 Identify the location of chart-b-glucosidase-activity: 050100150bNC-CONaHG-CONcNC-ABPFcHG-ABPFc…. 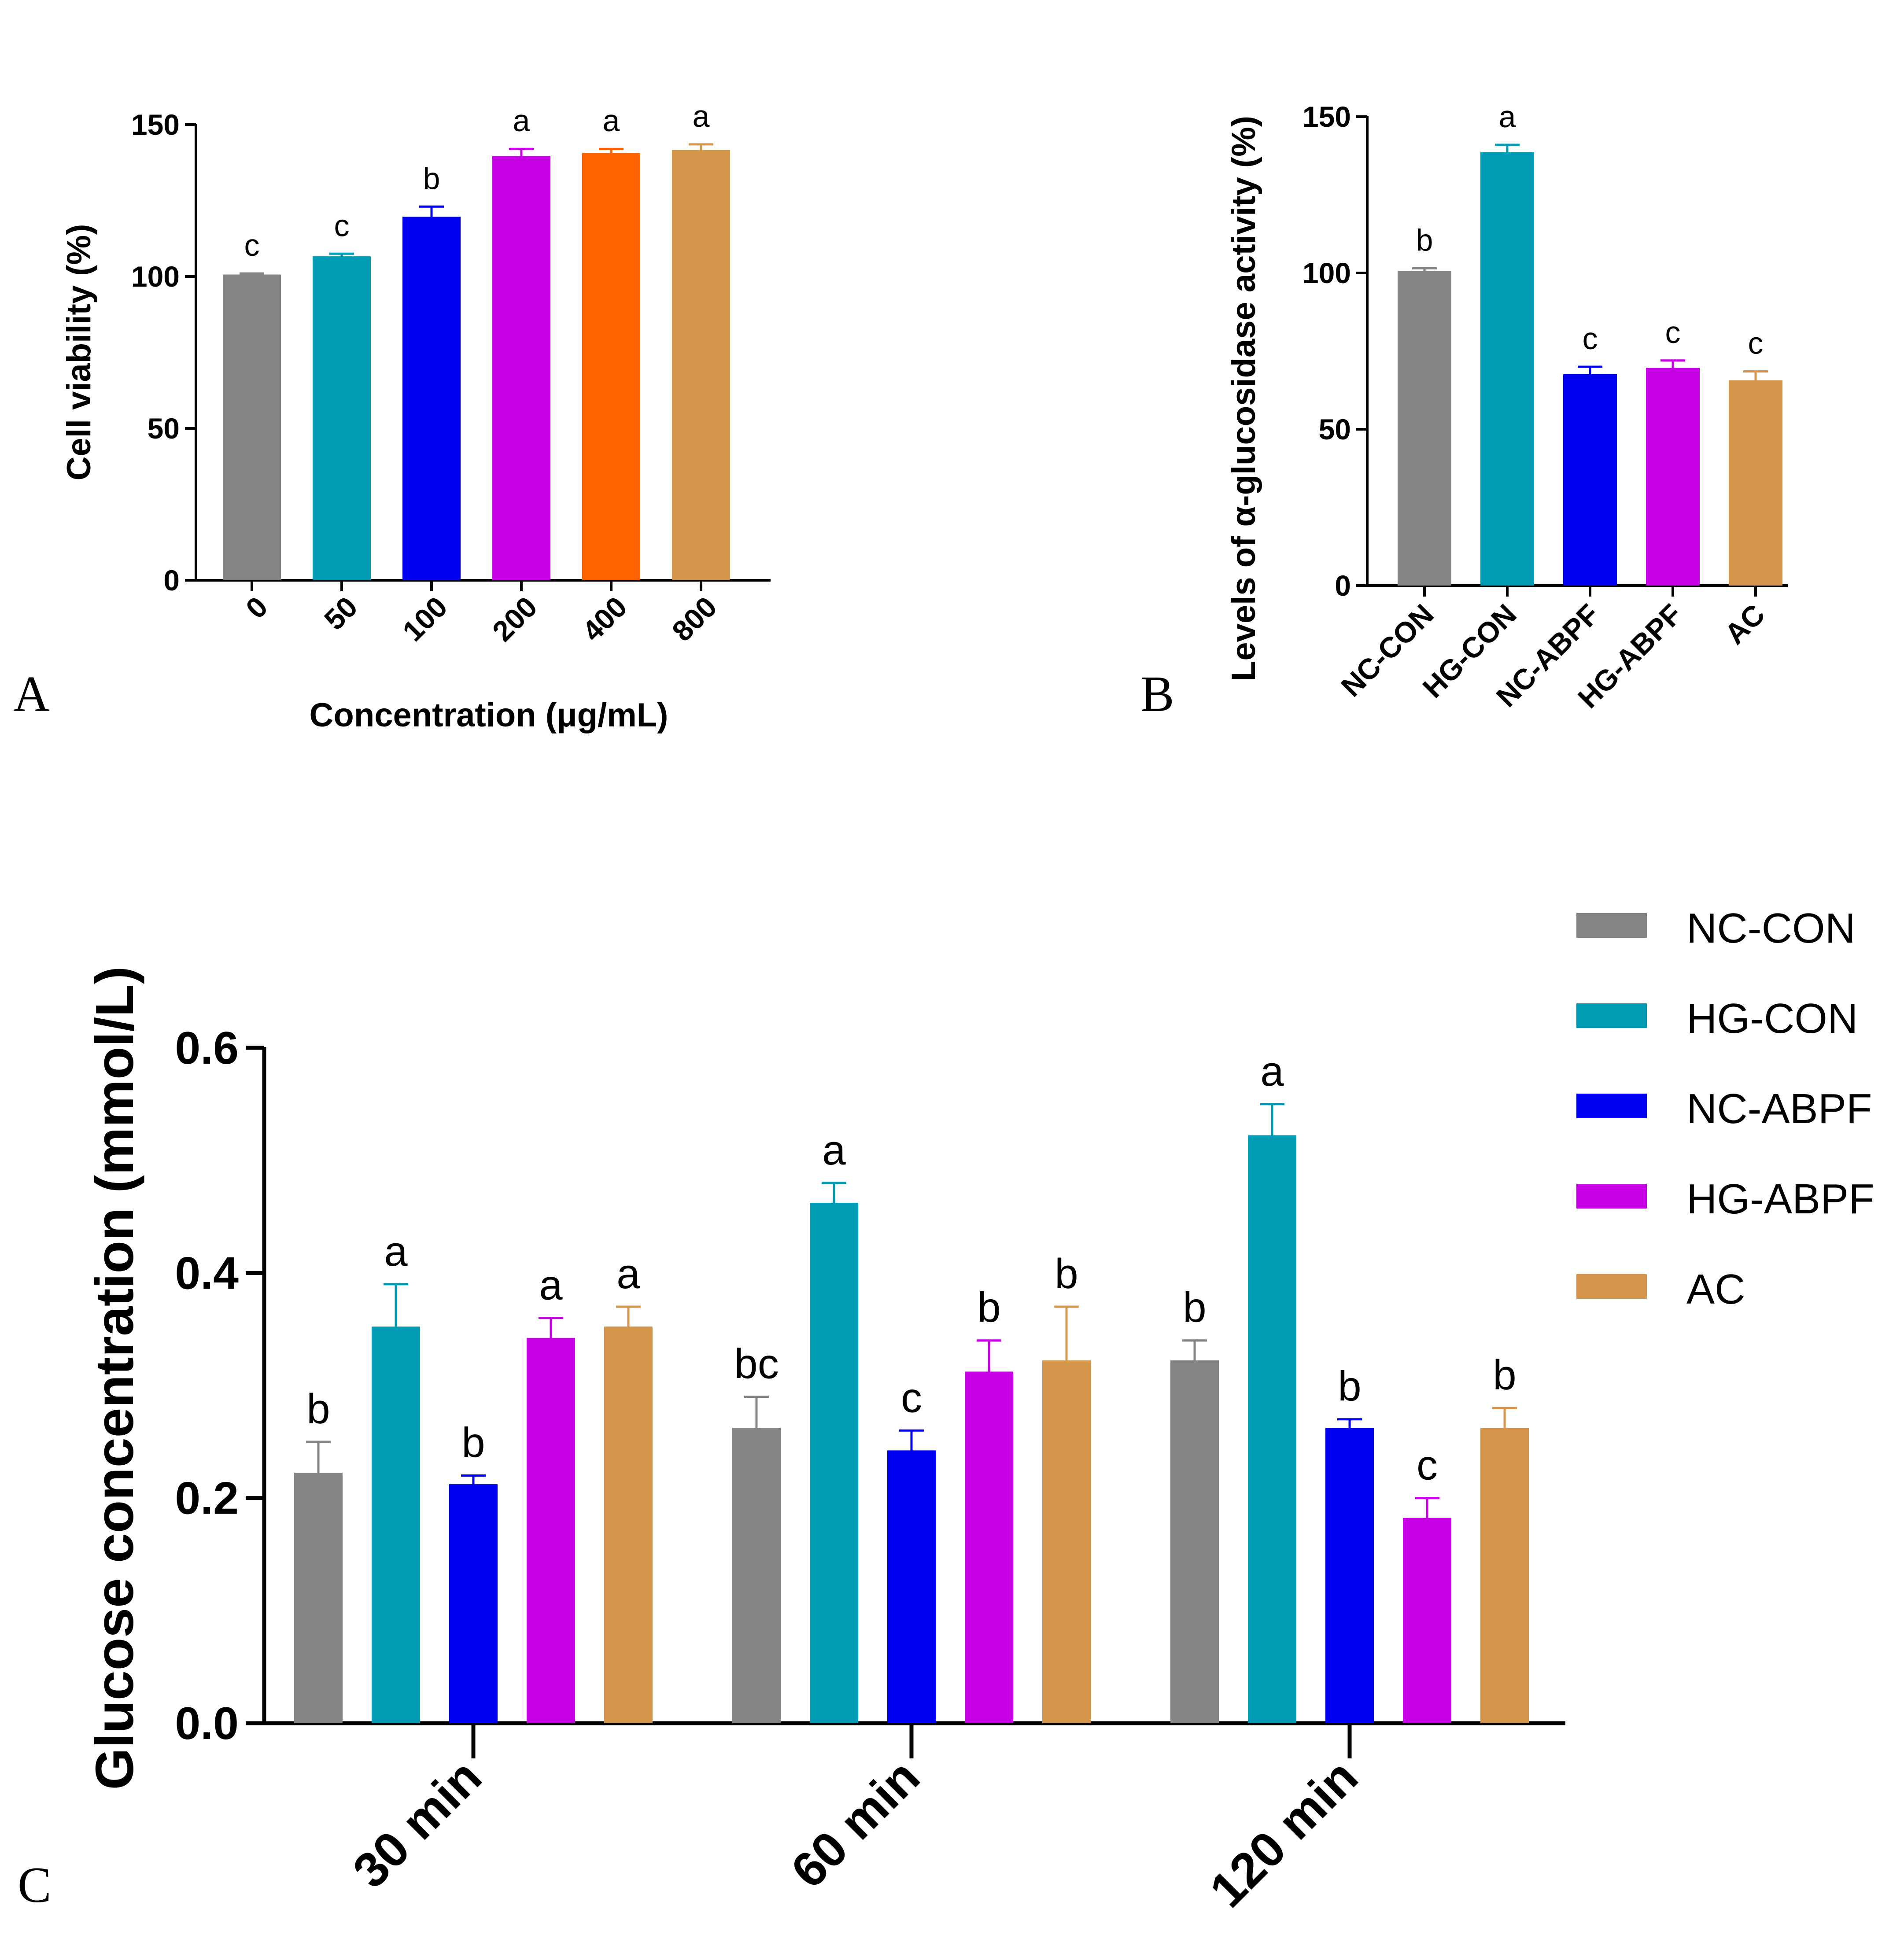
(1545, 406).